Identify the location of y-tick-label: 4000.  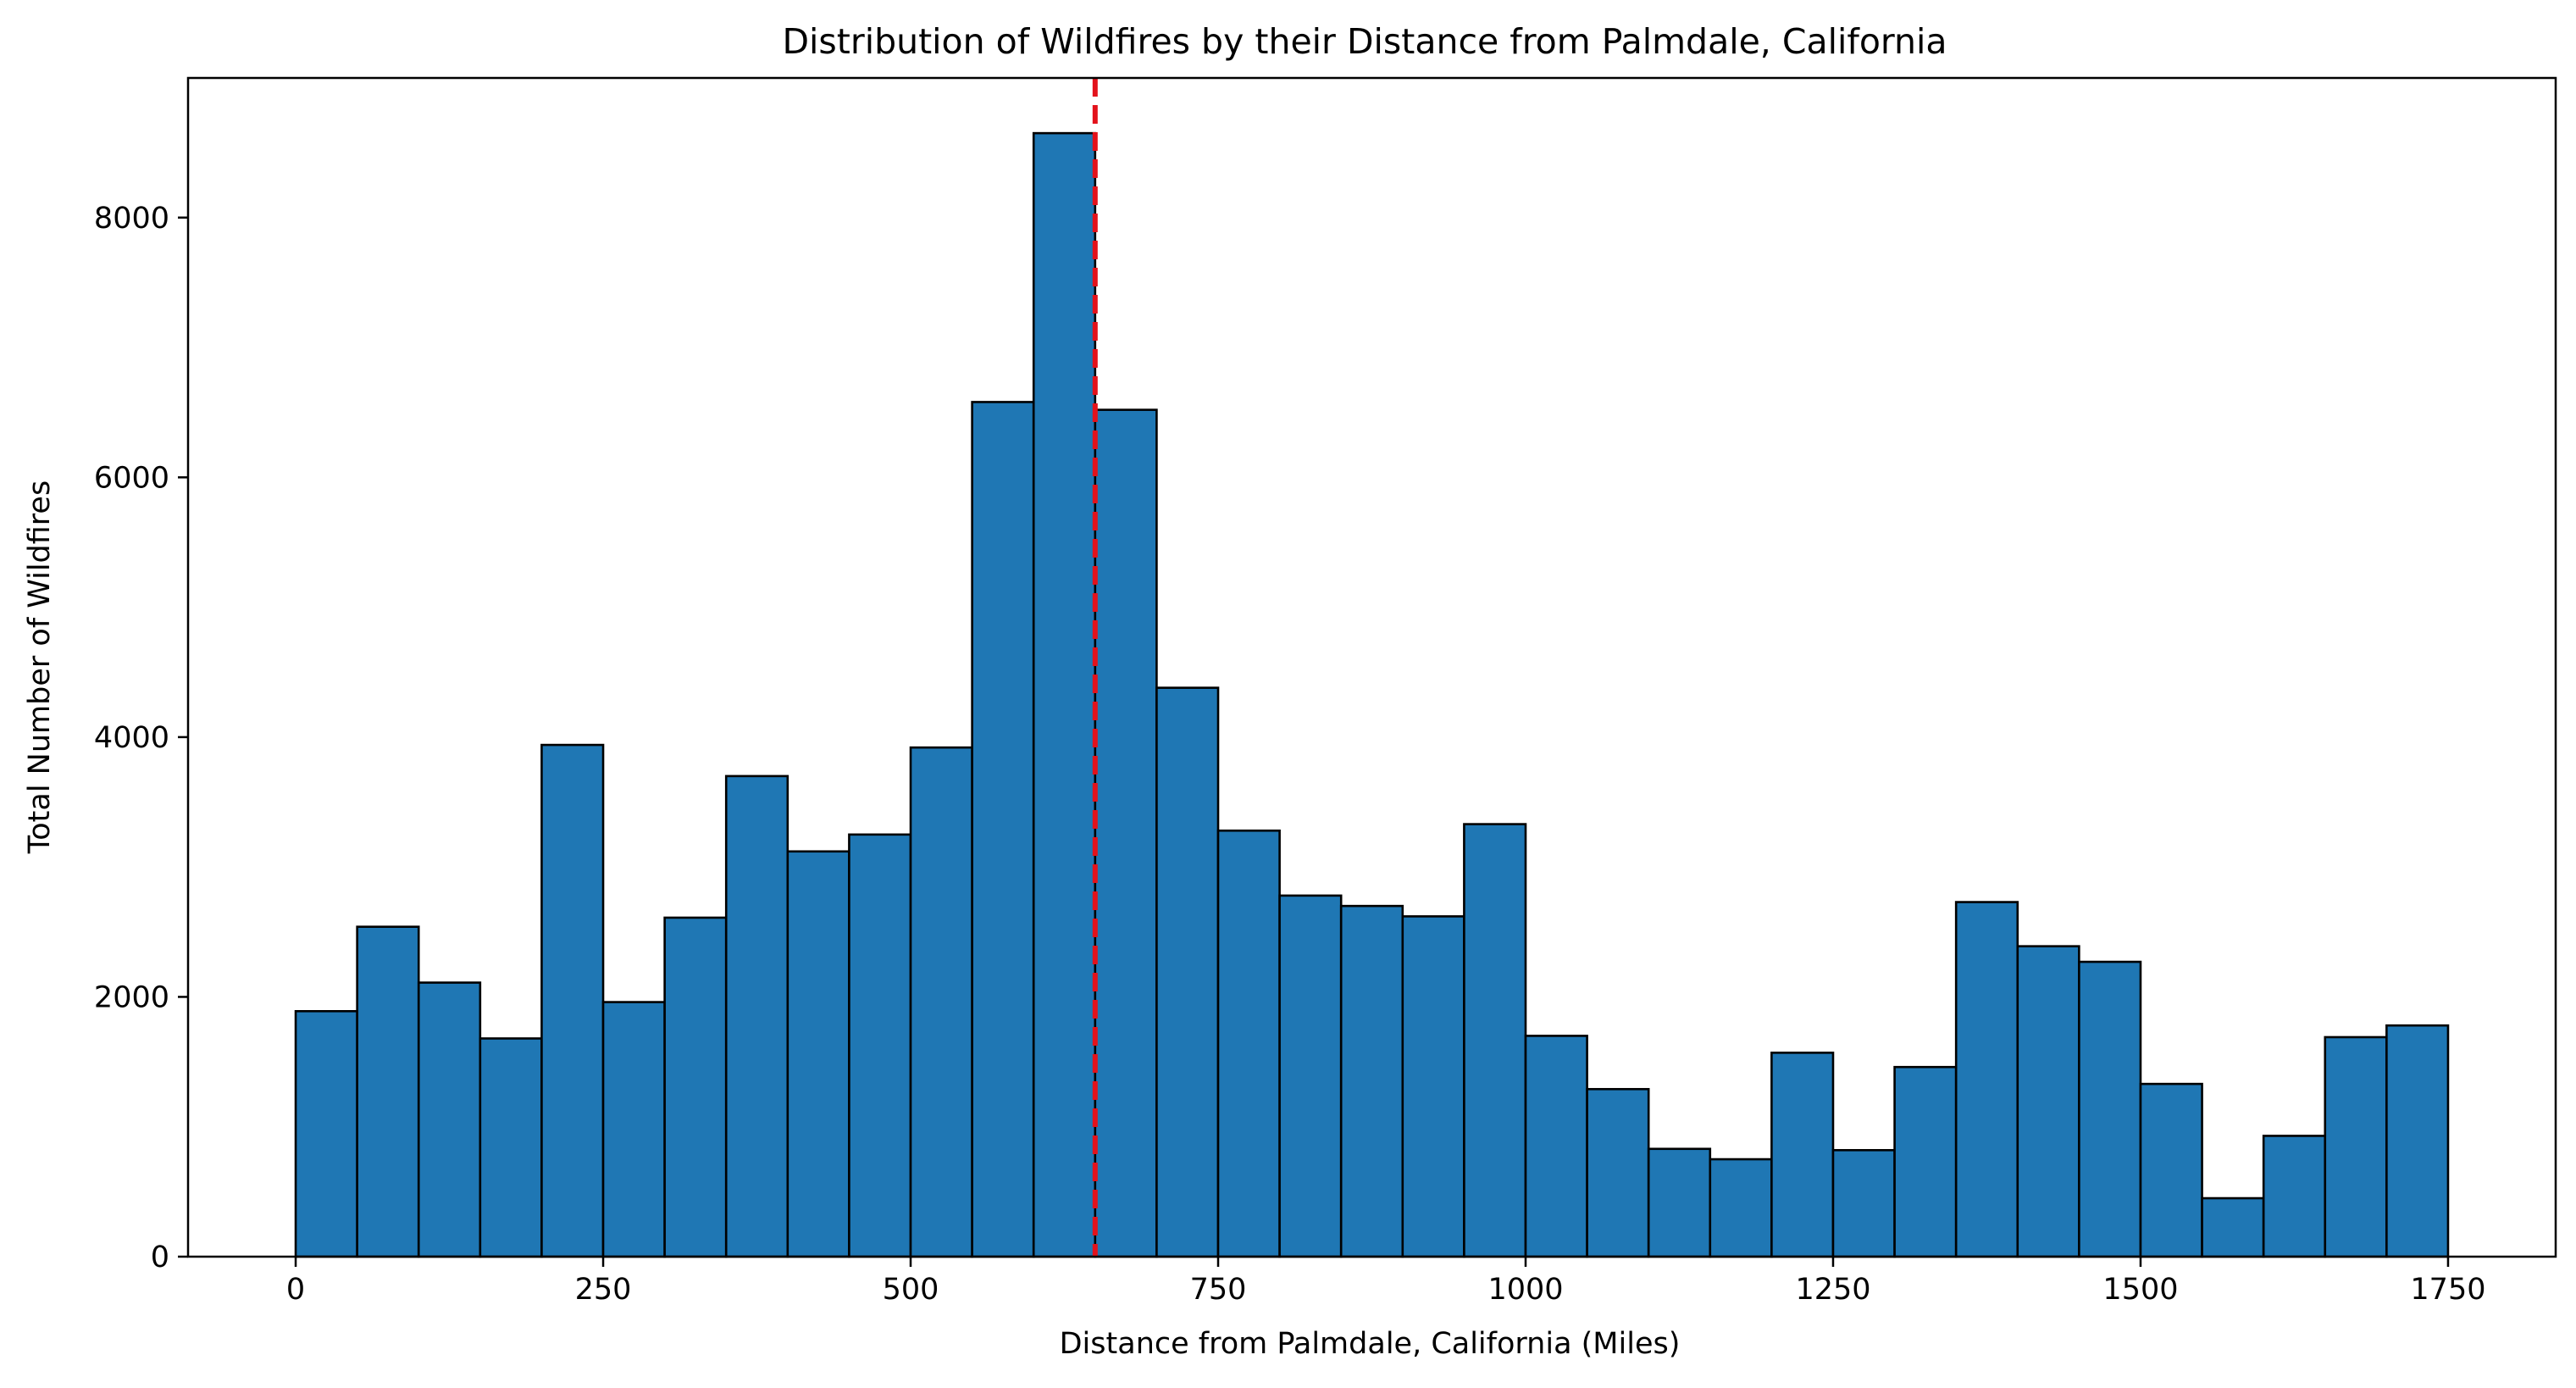
(131, 738).